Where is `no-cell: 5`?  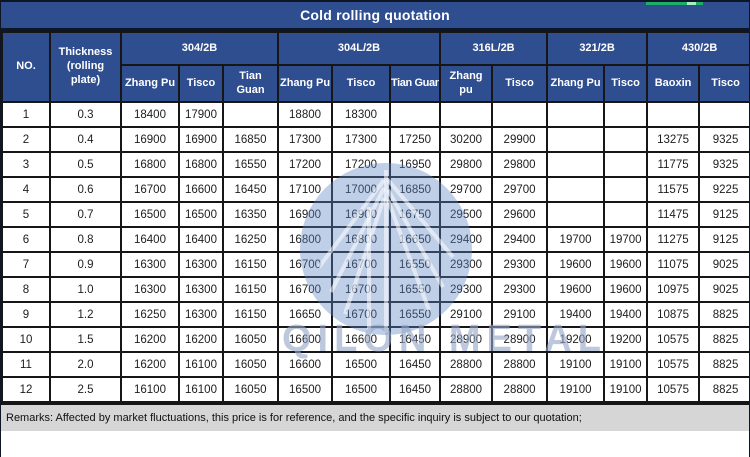
no-cell: 5 is located at coordinates (26, 214).